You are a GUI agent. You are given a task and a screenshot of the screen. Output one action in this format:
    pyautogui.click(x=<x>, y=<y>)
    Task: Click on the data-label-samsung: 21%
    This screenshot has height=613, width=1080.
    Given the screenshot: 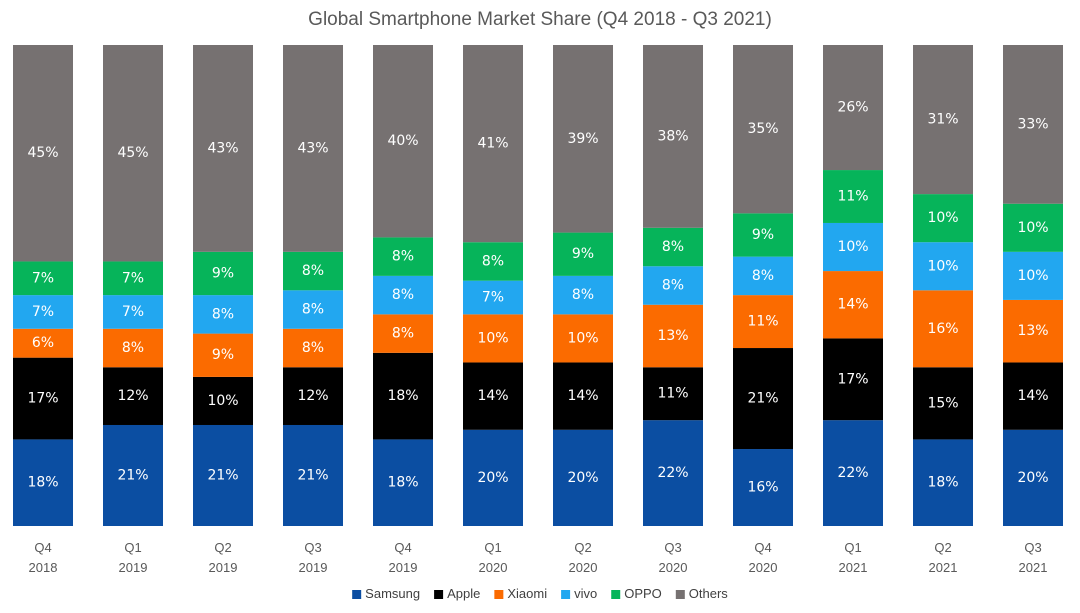 What is the action you would take?
    pyautogui.click(x=132, y=475)
    